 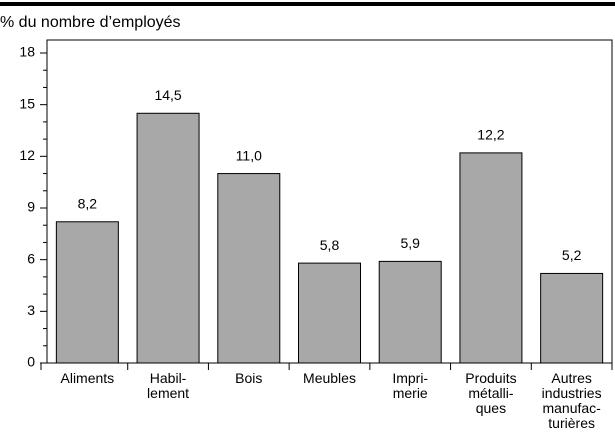 What do you see at coordinates (307, 4) in the screenshot?
I see `top-rule` at bounding box center [307, 4].